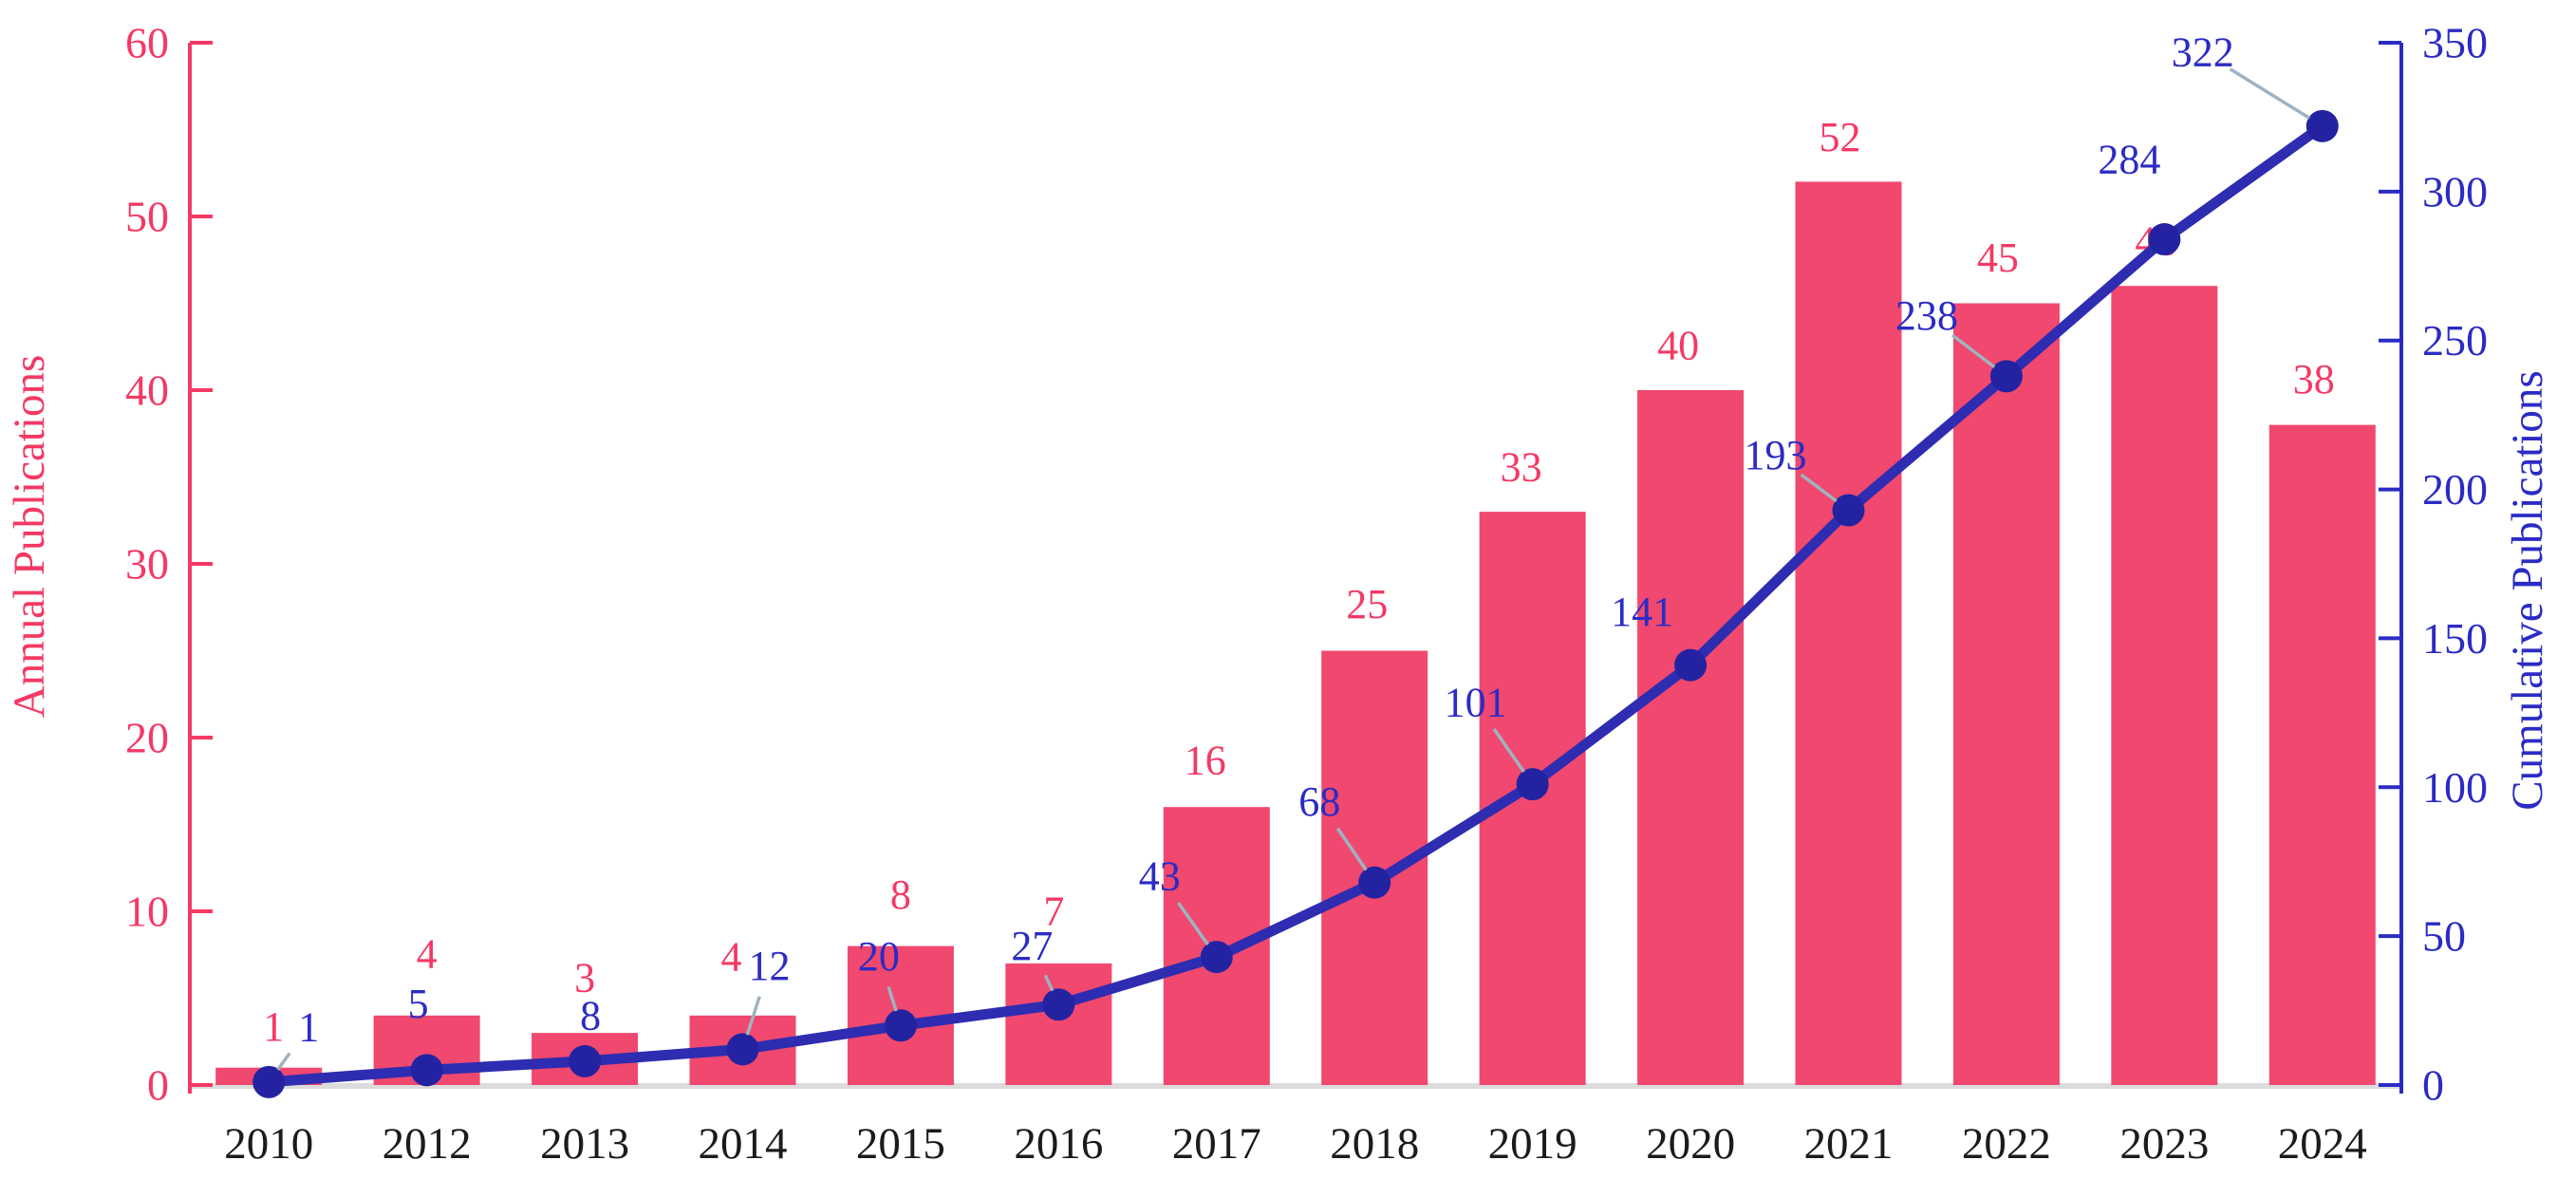 This screenshot has height=1179, width=2576. Describe the element at coordinates (1049, 983) in the screenshot. I see `leader-line-2016` at that location.